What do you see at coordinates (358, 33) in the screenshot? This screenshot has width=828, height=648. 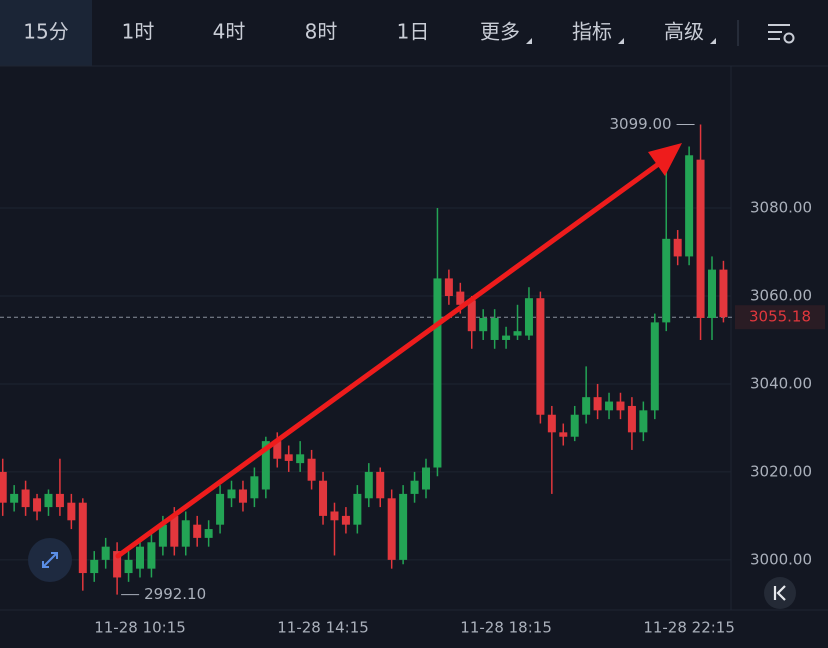 I see `toolbar: 15分 1时 4时 8时 1日 更多 指标 高级` at bounding box center [358, 33].